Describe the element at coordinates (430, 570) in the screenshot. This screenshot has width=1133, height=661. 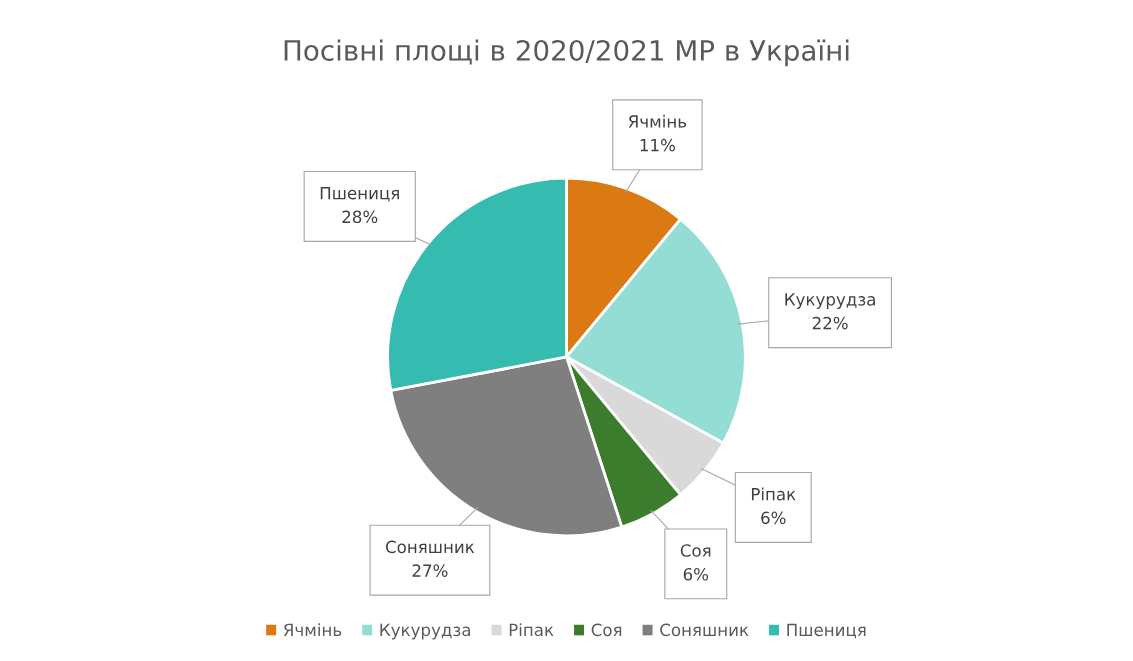
I see `data-label: 27%` at that location.